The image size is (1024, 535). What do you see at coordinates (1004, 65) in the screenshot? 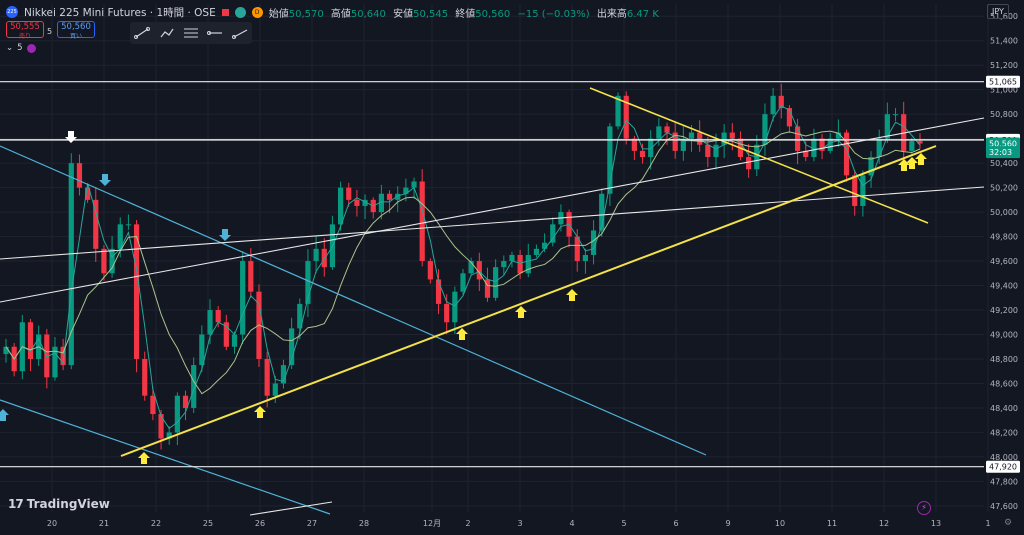
I see `y-tick-label: 51,200` at bounding box center [1004, 65].